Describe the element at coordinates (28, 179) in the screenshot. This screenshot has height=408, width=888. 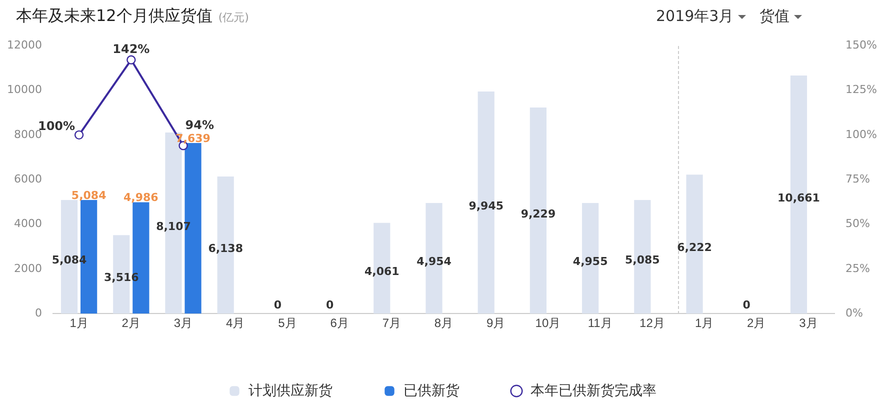
I see `y-tick-label: 6000` at that location.